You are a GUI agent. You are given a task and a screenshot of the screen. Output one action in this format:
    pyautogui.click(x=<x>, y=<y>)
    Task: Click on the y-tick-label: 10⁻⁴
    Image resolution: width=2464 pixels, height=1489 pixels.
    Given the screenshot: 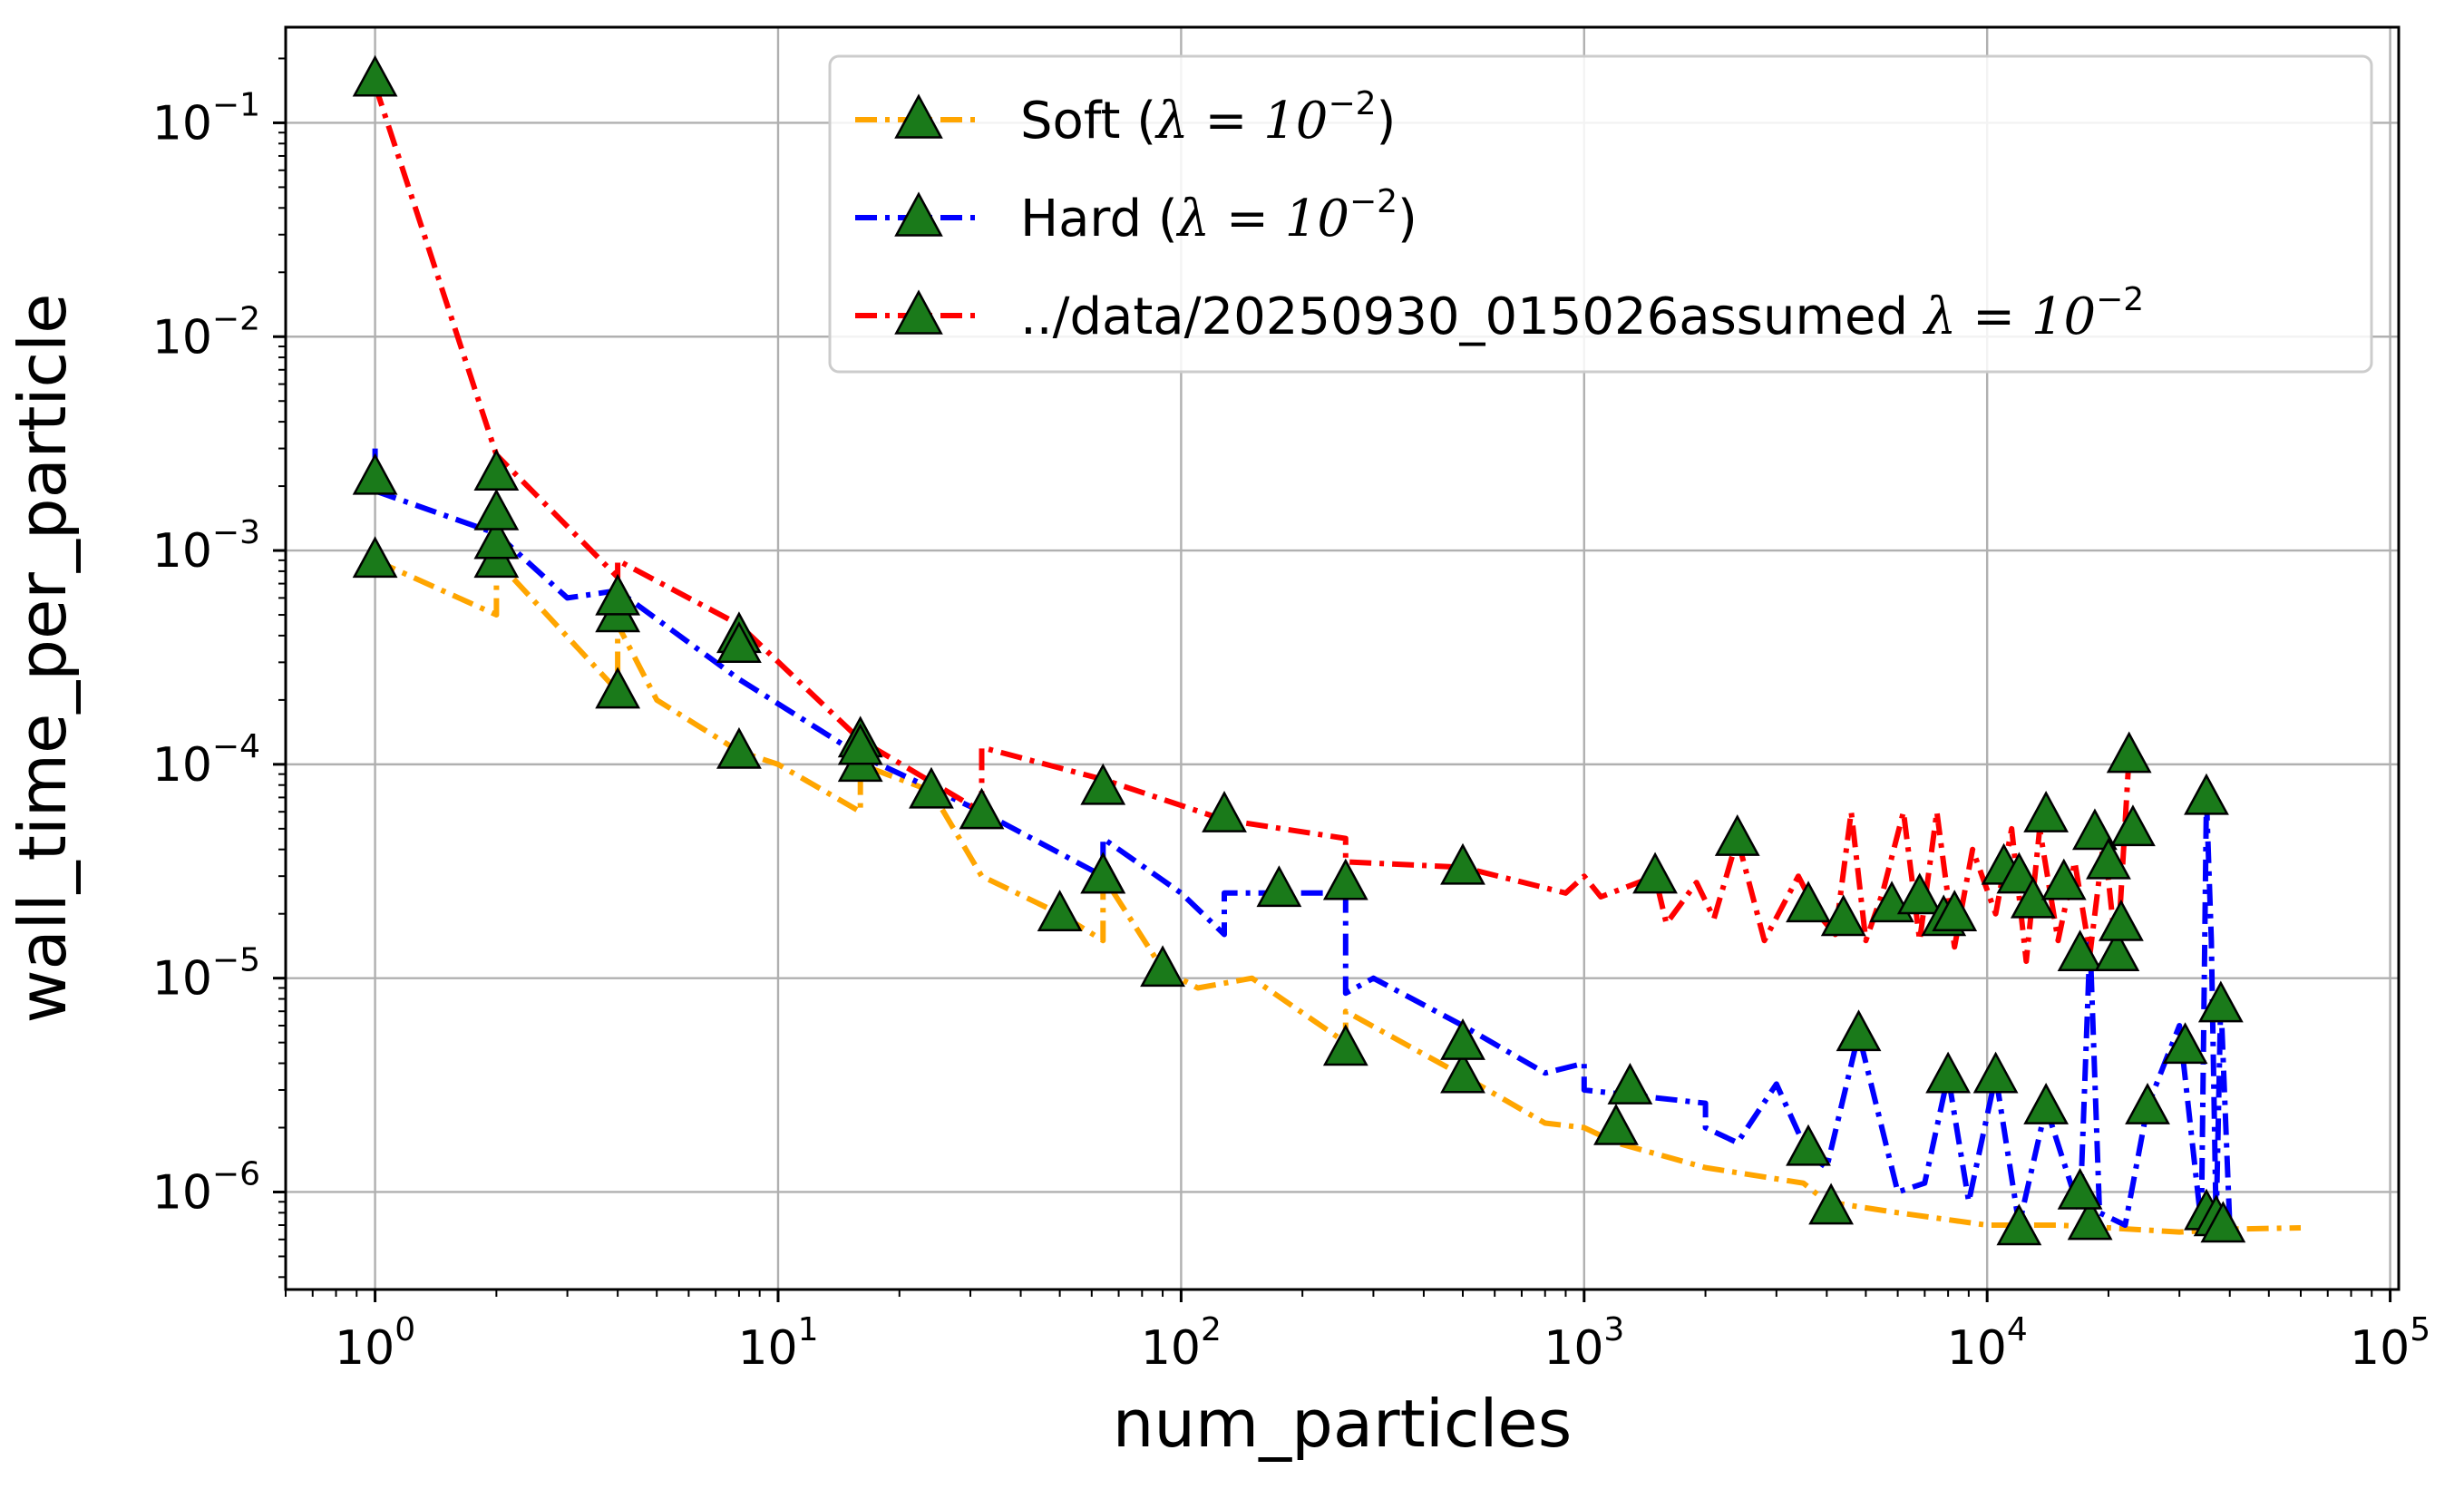 What is the action you would take?
    pyautogui.click(x=206, y=760)
    